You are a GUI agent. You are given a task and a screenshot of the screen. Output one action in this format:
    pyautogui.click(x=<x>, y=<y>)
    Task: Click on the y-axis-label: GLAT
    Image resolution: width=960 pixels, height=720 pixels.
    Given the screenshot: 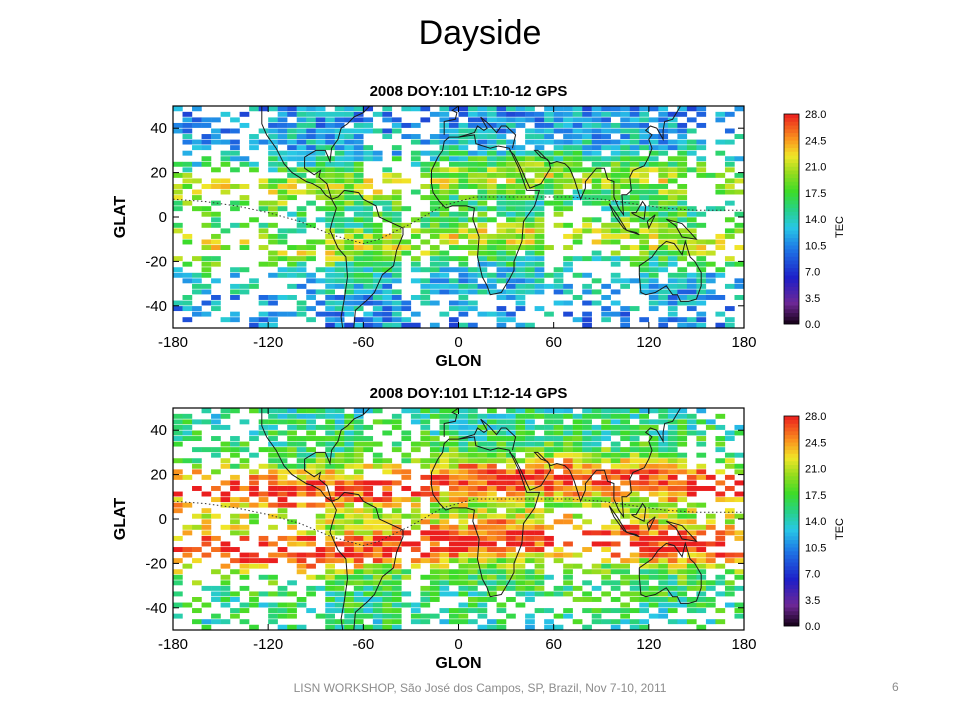 What is the action you would take?
    pyautogui.click(x=120, y=217)
    